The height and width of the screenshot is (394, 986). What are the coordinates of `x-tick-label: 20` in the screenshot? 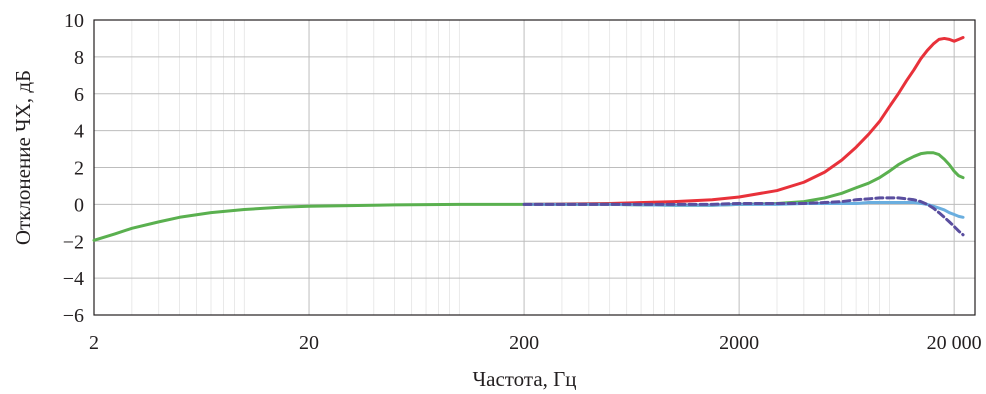 It's located at (309, 343).